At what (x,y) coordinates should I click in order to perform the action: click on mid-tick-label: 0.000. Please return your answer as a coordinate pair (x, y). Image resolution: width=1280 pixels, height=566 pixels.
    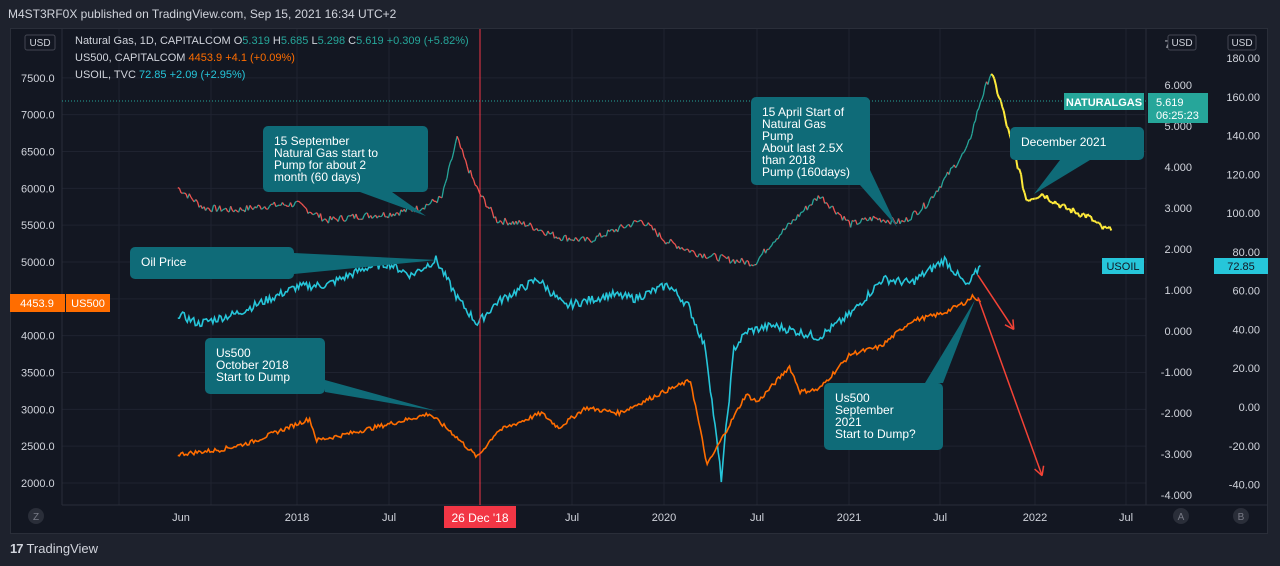
    Looking at the image, I should click on (1178, 332).